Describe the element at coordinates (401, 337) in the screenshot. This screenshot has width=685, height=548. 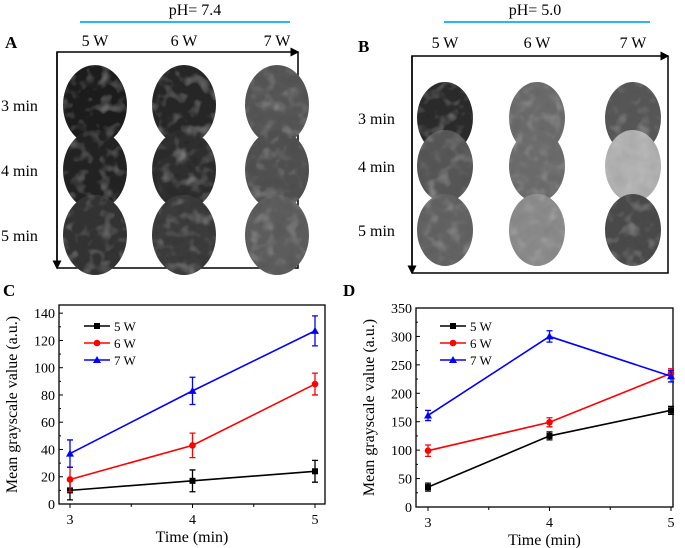
I see `y-tick-label: 300` at that location.